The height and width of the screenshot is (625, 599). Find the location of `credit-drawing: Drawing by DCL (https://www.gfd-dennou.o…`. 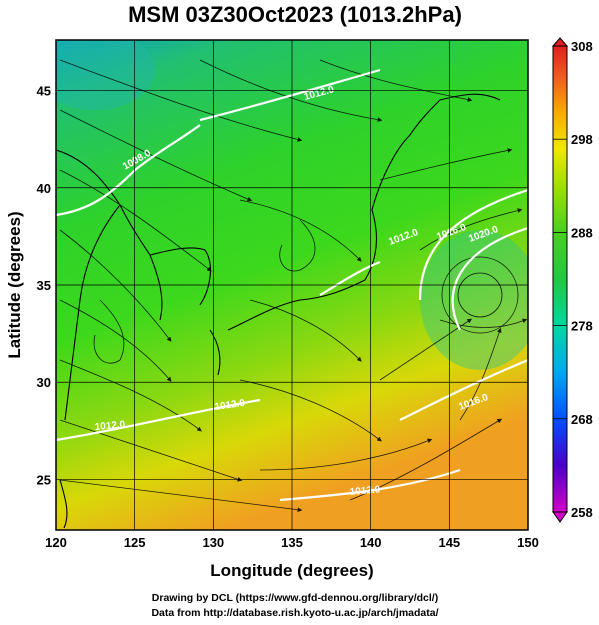

credit-drawing: Drawing by DCL (https://www.gfd-dennou.o… is located at coordinates (295, 598).